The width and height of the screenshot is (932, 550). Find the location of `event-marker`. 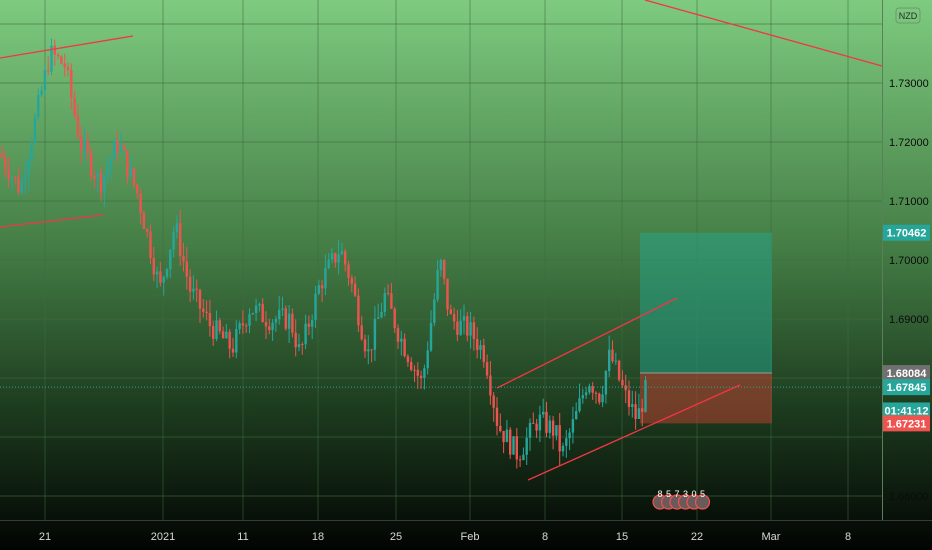

event-marker is located at coordinates (702, 502).